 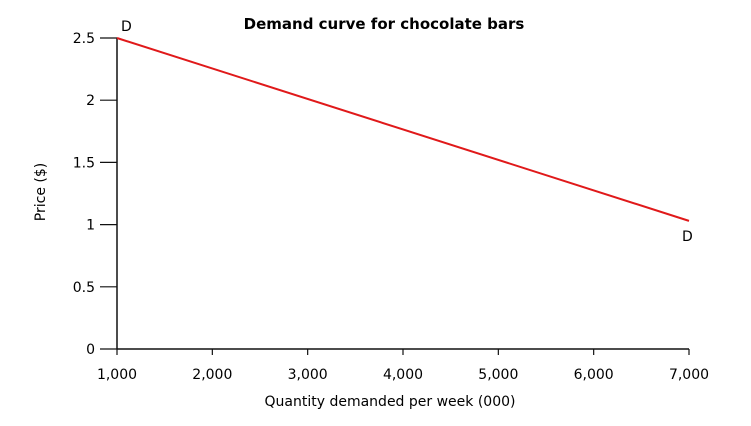 I want to click on y-tick-label: 0, so click(x=90, y=350).